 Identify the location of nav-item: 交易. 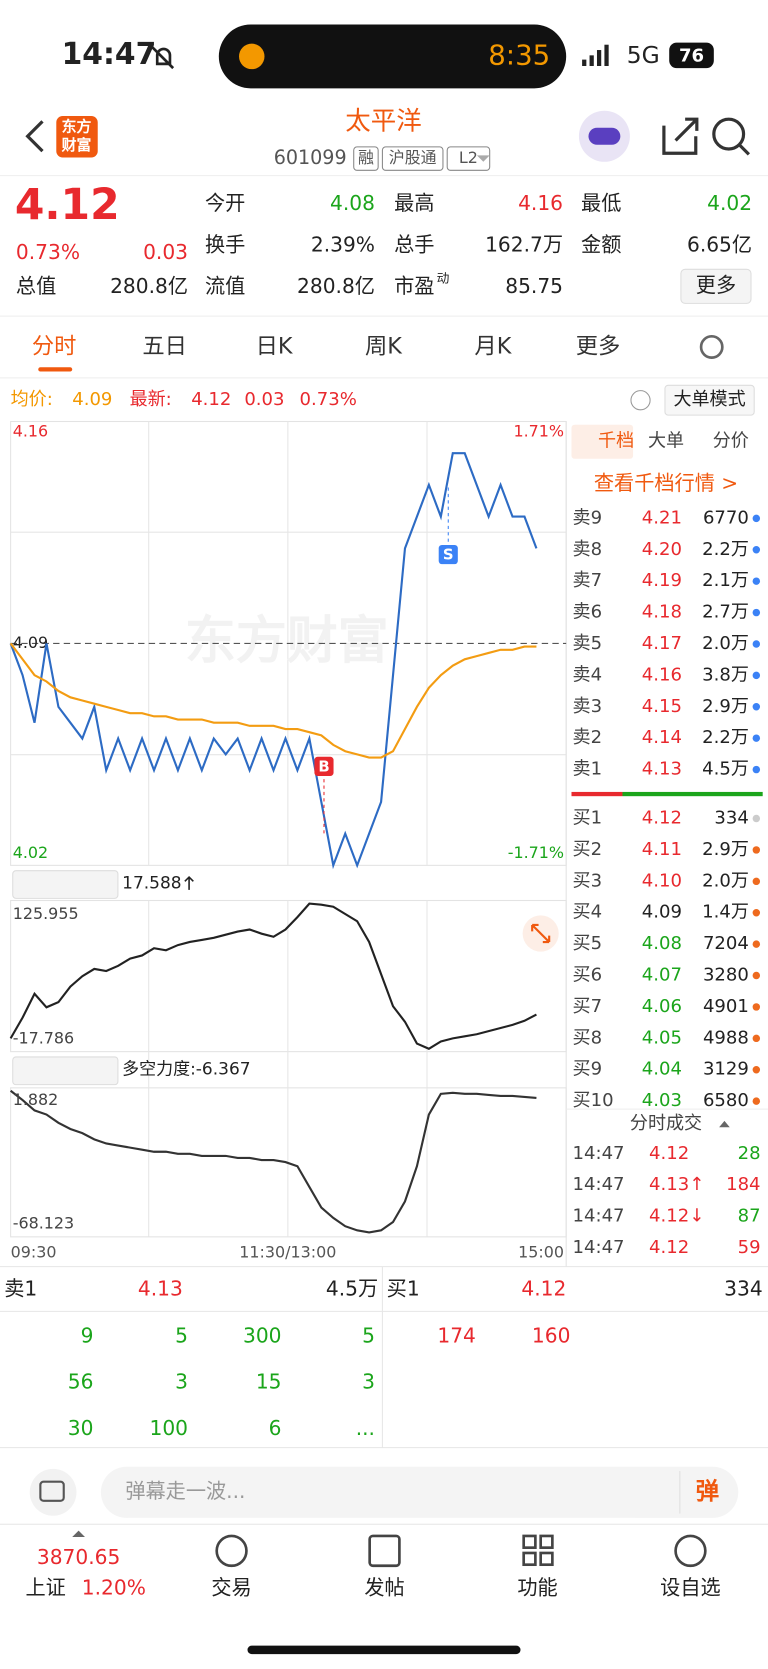
(231, 1588).